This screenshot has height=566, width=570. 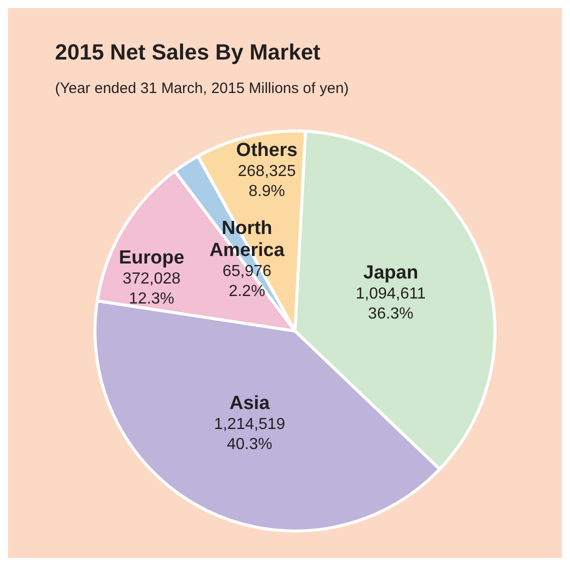 What do you see at coordinates (247, 240) in the screenshot?
I see `slice-label: North America` at bounding box center [247, 240].